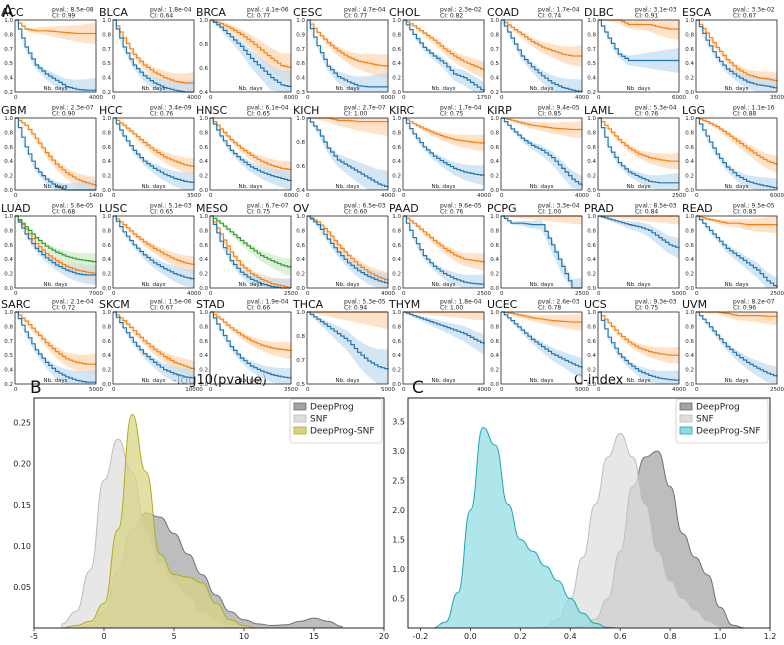  Describe the element at coordinates (638, 47) in the screenshot. I see `km-ci-band-high-risk` at that location.